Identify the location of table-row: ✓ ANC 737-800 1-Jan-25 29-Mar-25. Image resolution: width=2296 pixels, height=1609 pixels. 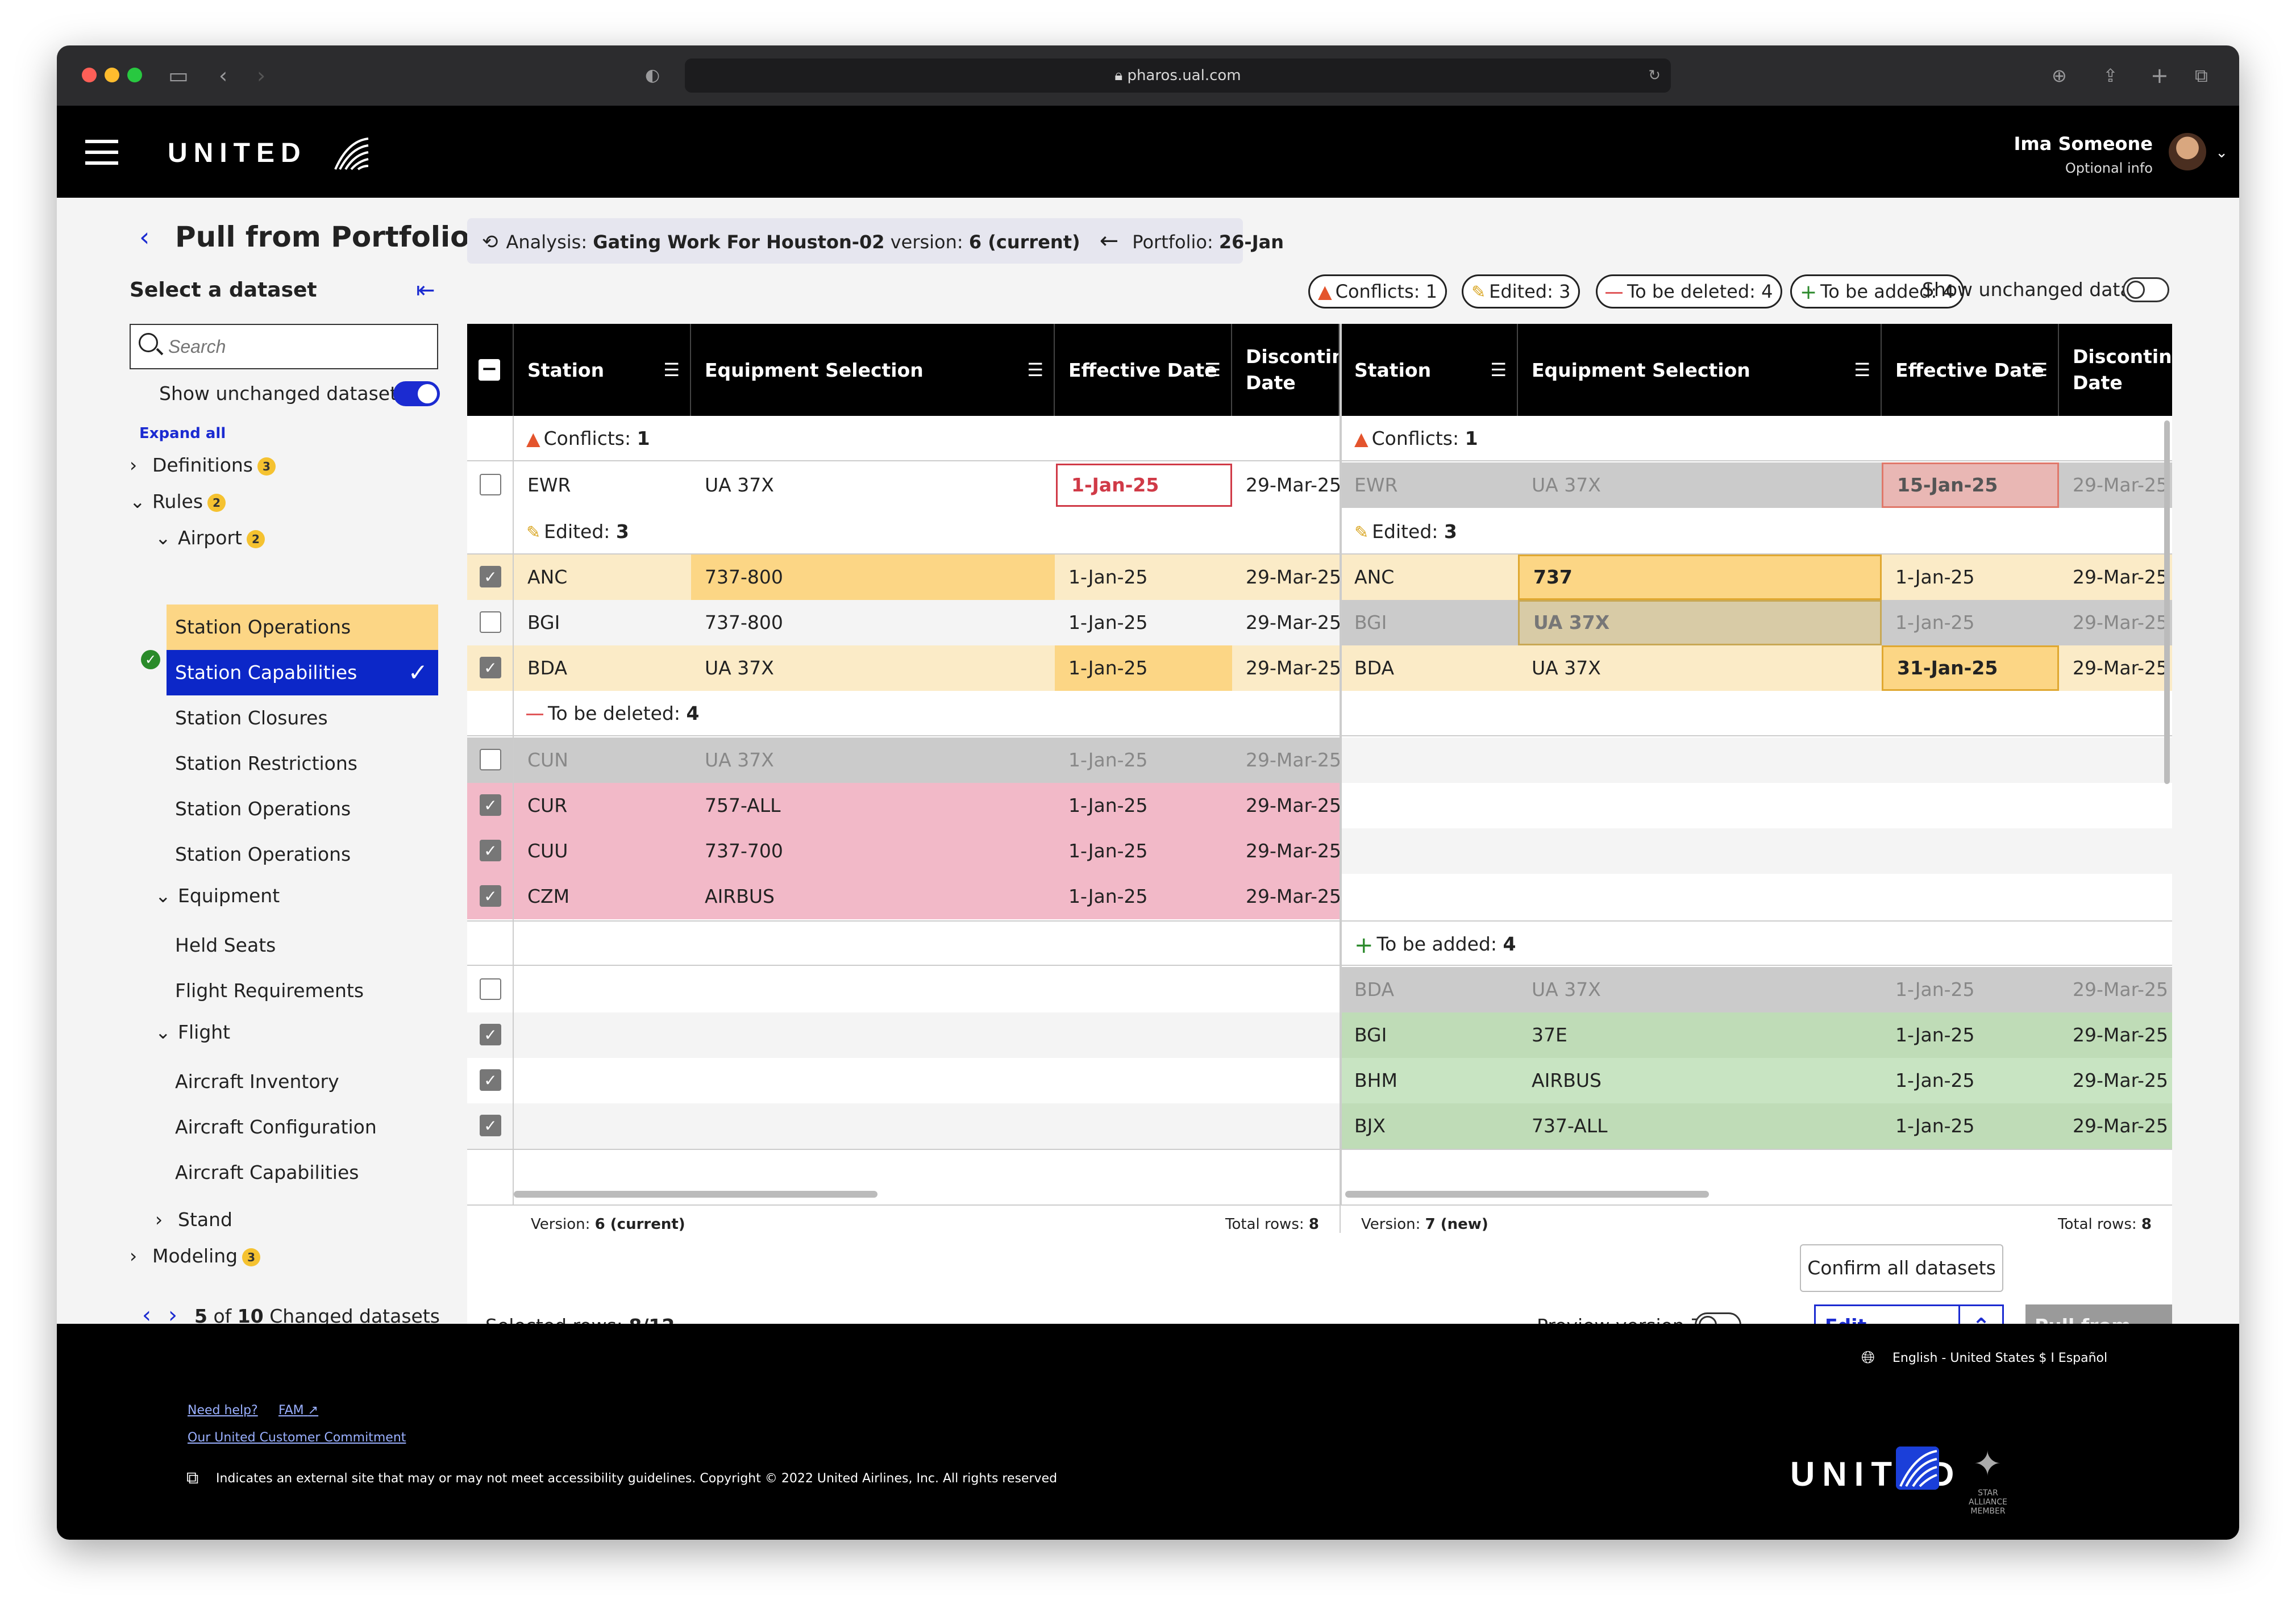
(903, 577).